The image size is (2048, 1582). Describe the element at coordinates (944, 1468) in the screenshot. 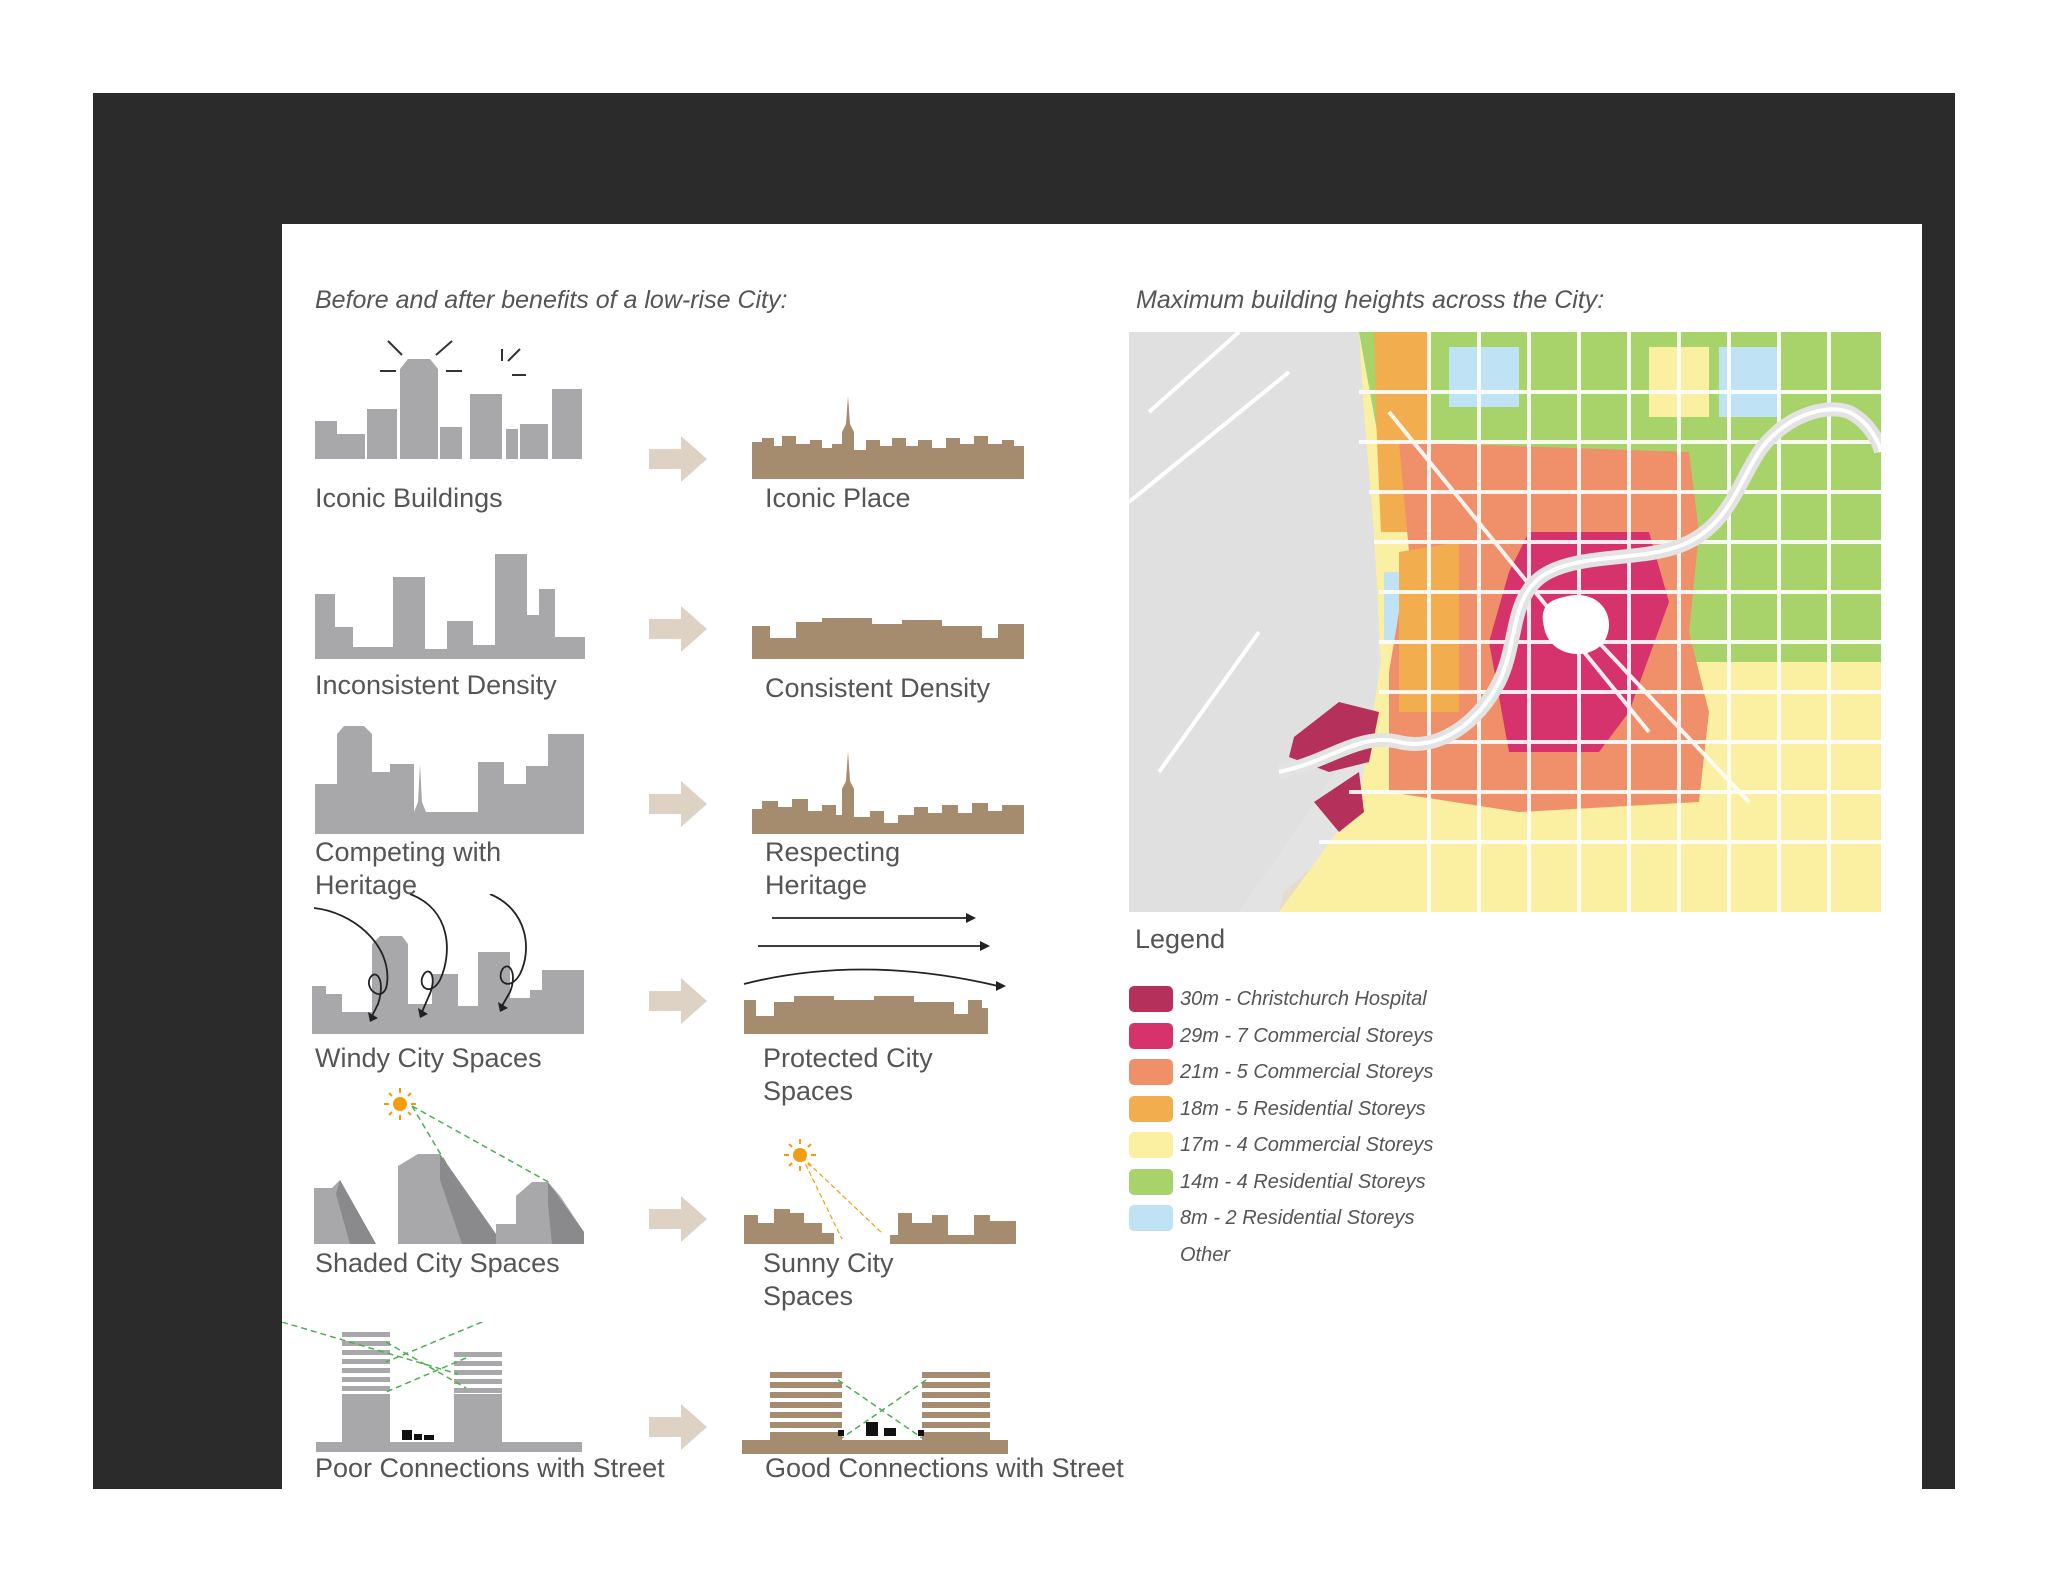

I see `after-label-6: Good Connections with Street` at that location.